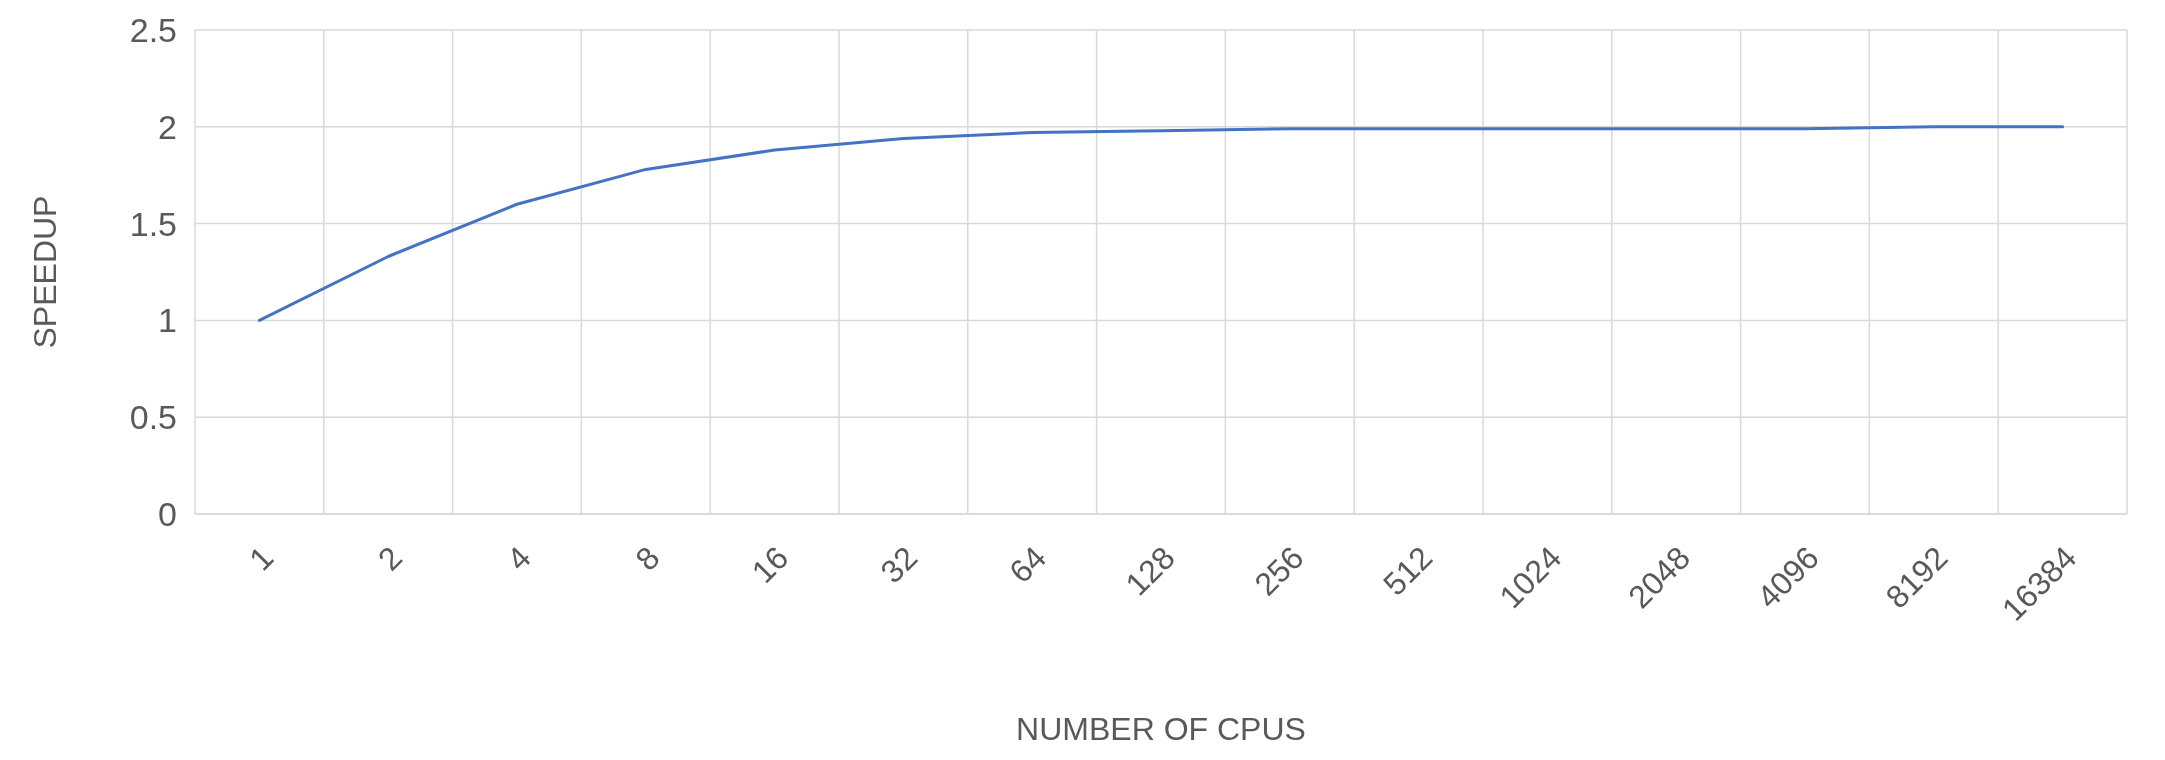 This screenshot has height=760, width=2165. I want to click on x-tick-label: 16, so click(770, 564).